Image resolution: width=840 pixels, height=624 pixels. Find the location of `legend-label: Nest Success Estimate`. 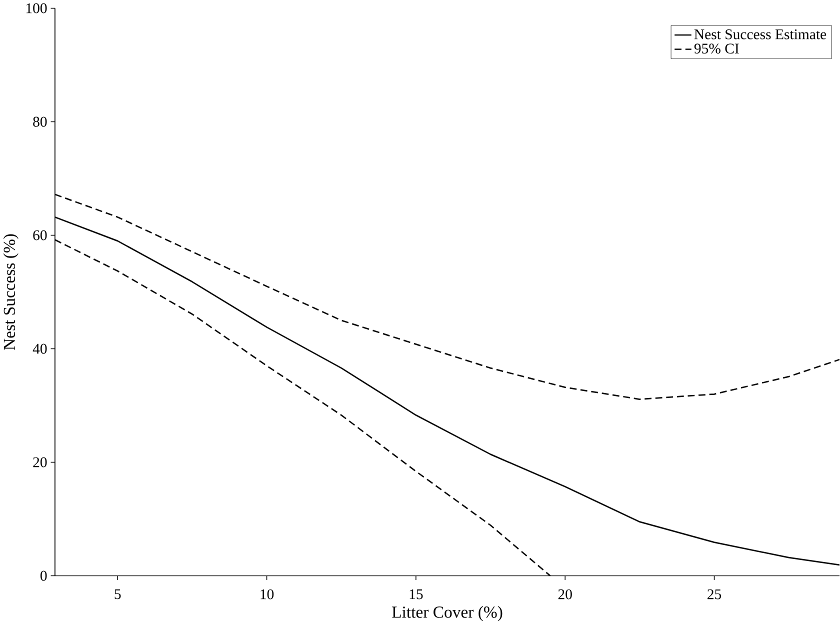

legend-label: Nest Success Estimate is located at coordinates (760, 34).